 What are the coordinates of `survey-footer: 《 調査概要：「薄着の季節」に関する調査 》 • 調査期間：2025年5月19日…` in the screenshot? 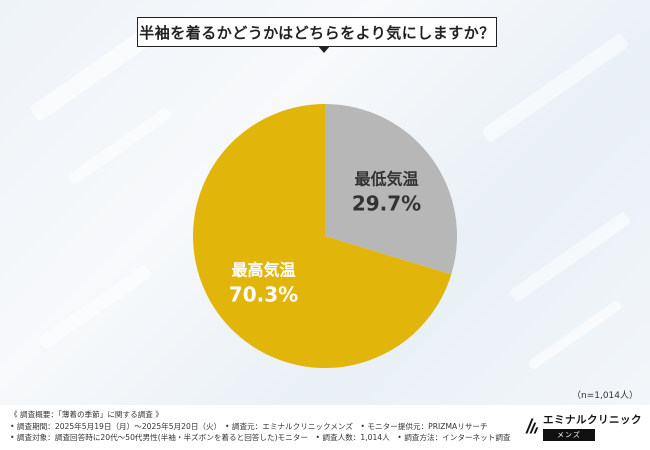 It's located at (325, 427).